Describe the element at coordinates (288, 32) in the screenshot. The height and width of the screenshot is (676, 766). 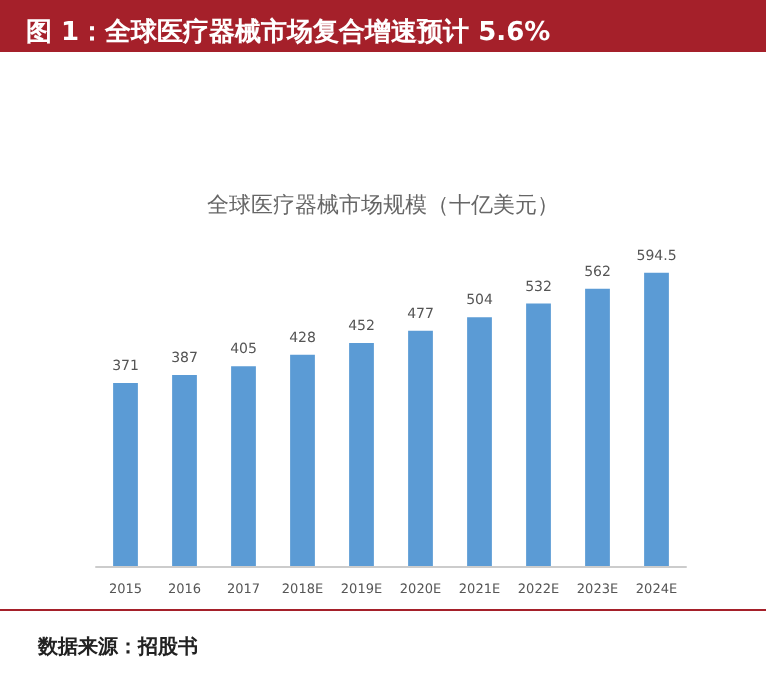
I see `chart-title: 图 1：全球医疗器械市场复合增速预计 5.6%` at that location.